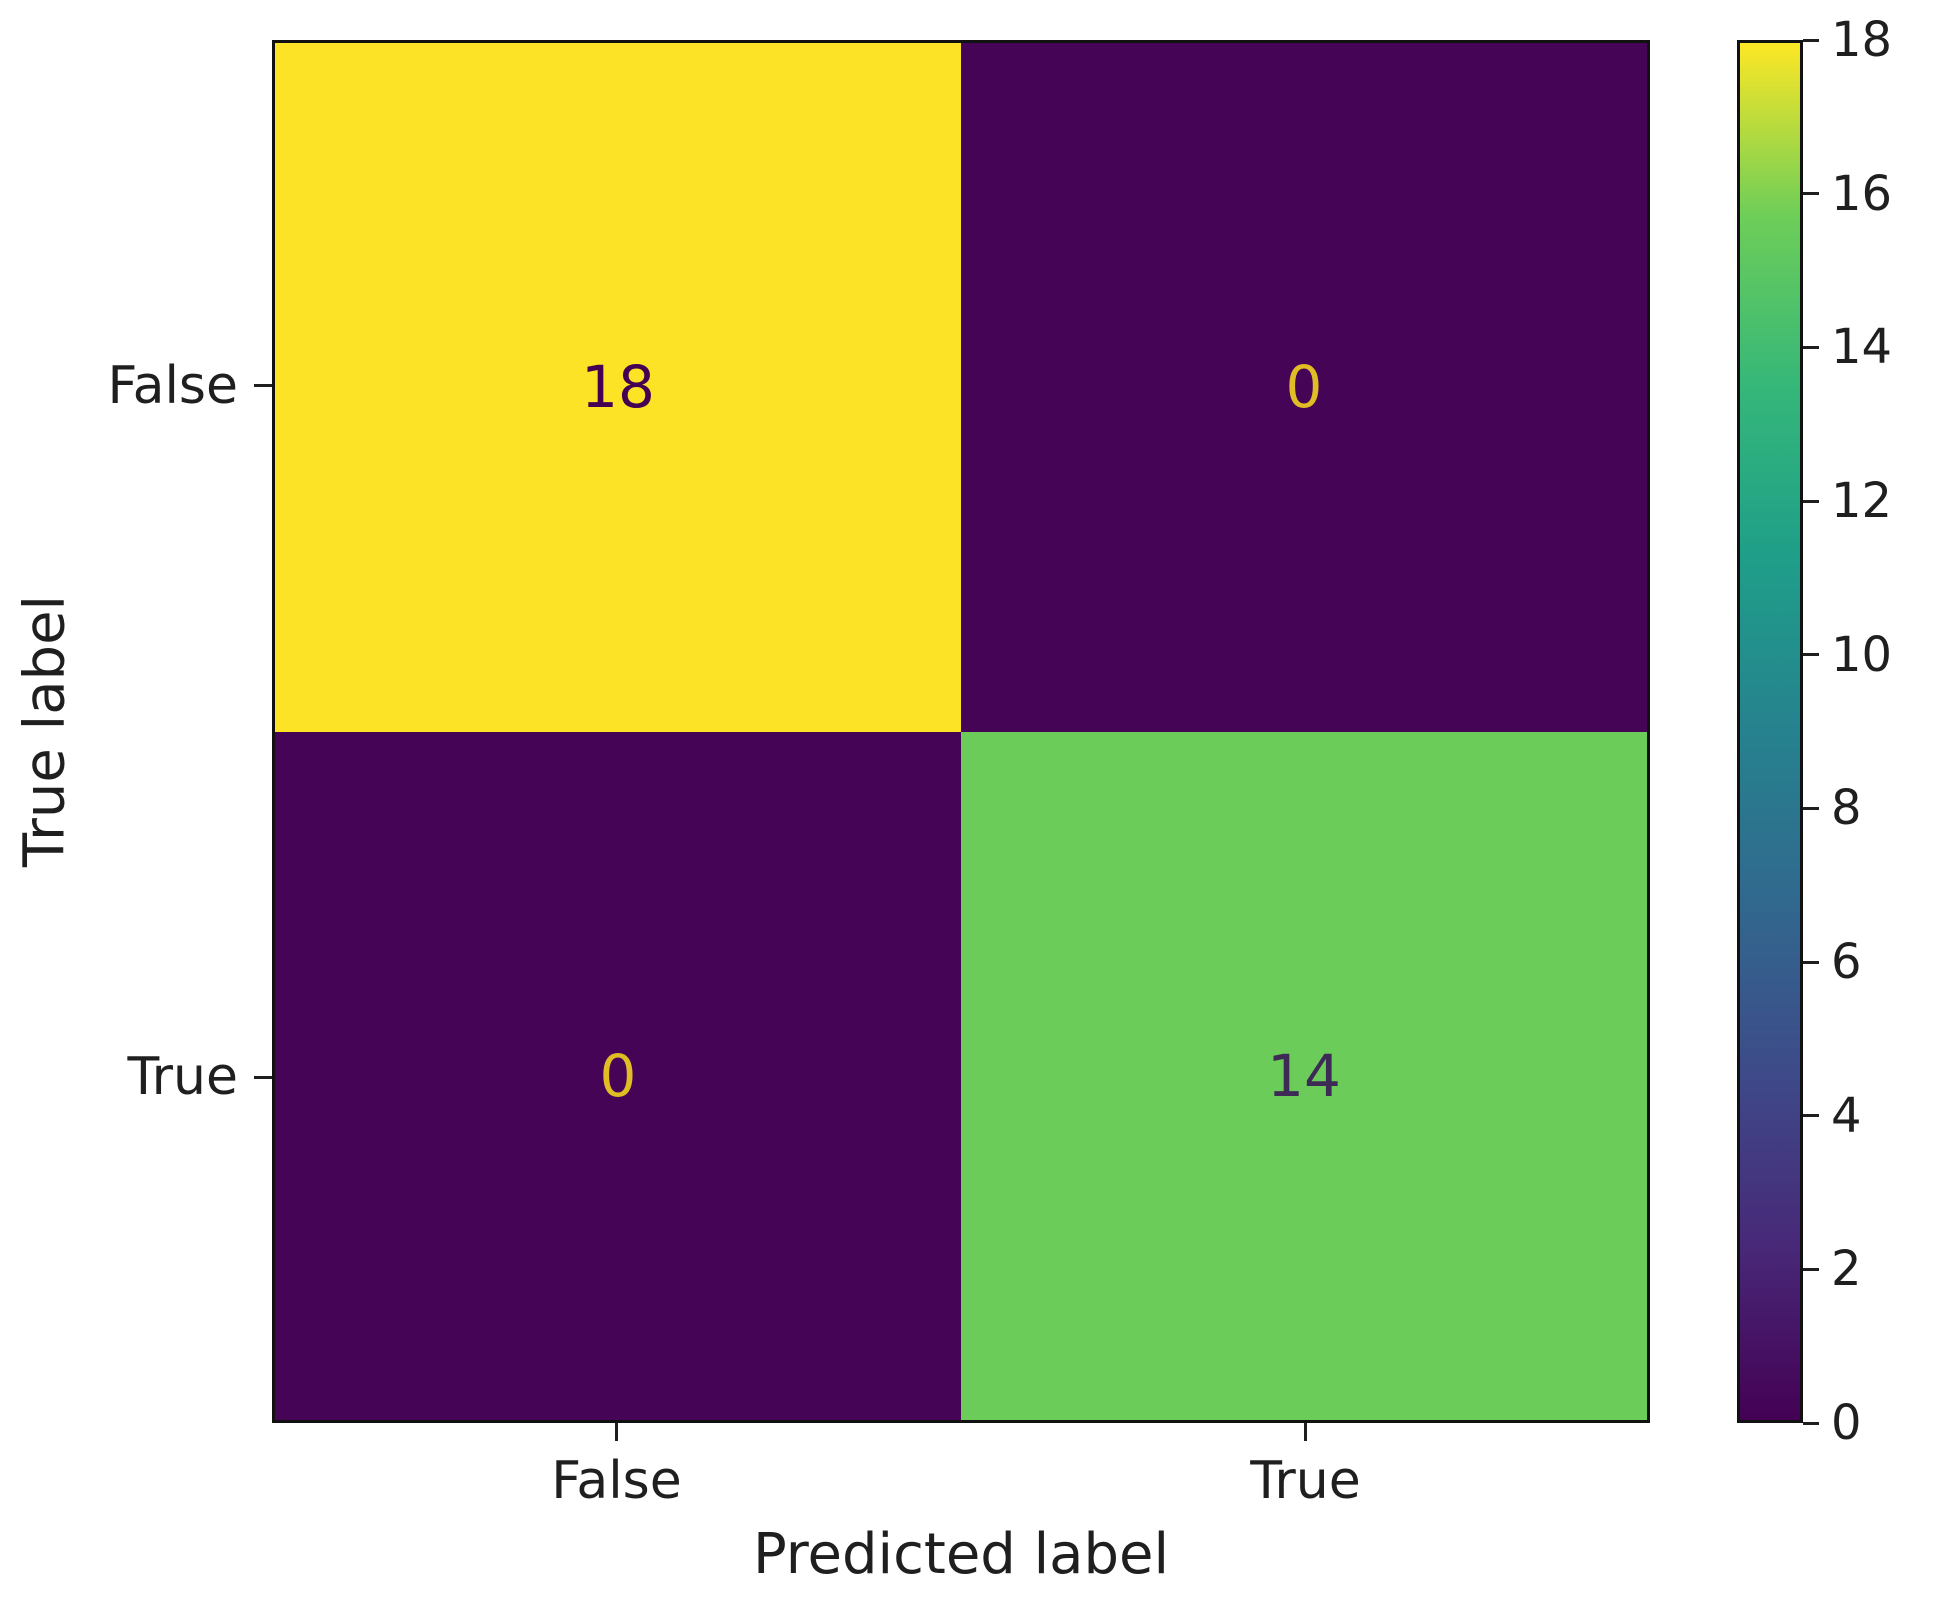 This screenshot has width=1940, height=1599. What do you see at coordinates (1862, 193) in the screenshot?
I see `colorbar-tick-label: 16` at bounding box center [1862, 193].